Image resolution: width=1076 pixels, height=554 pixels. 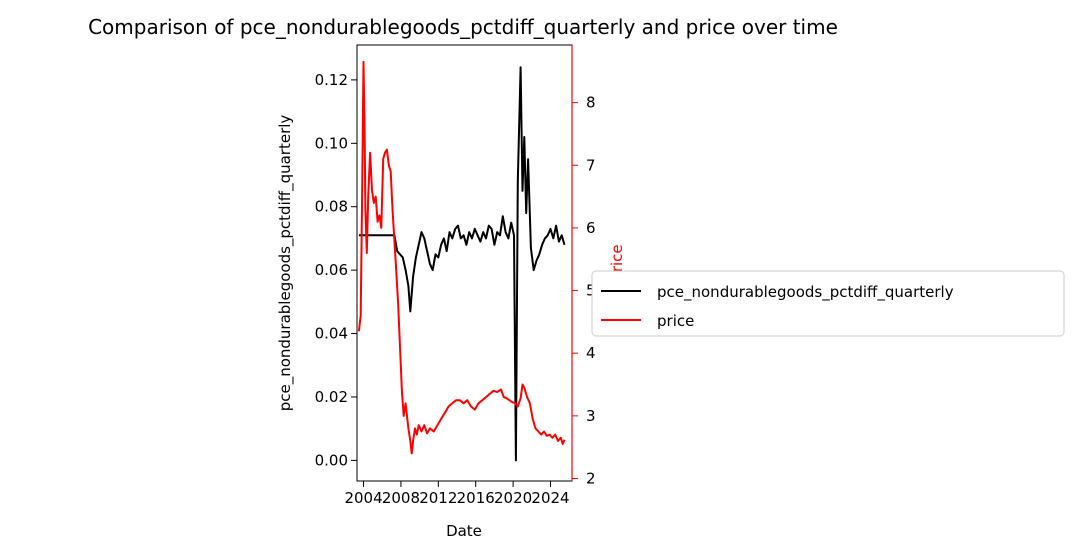 What do you see at coordinates (464, 531) in the screenshot?
I see `x-axis-label: Date` at bounding box center [464, 531].